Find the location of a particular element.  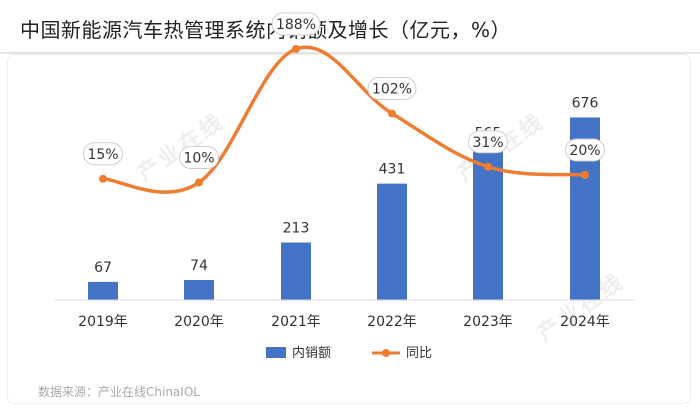

line-value-label-2: 188% is located at coordinates (296, 25).